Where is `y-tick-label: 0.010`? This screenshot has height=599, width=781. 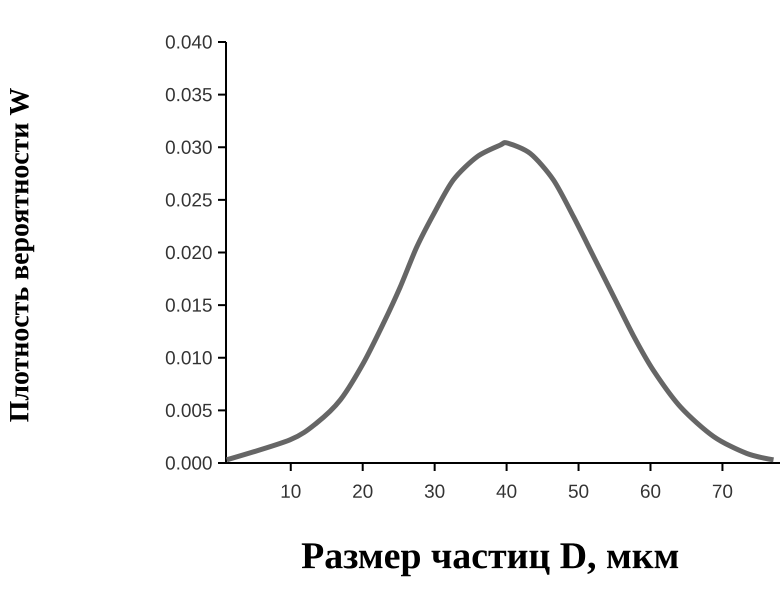 y-tick-label: 0.010 is located at coordinates (189, 357).